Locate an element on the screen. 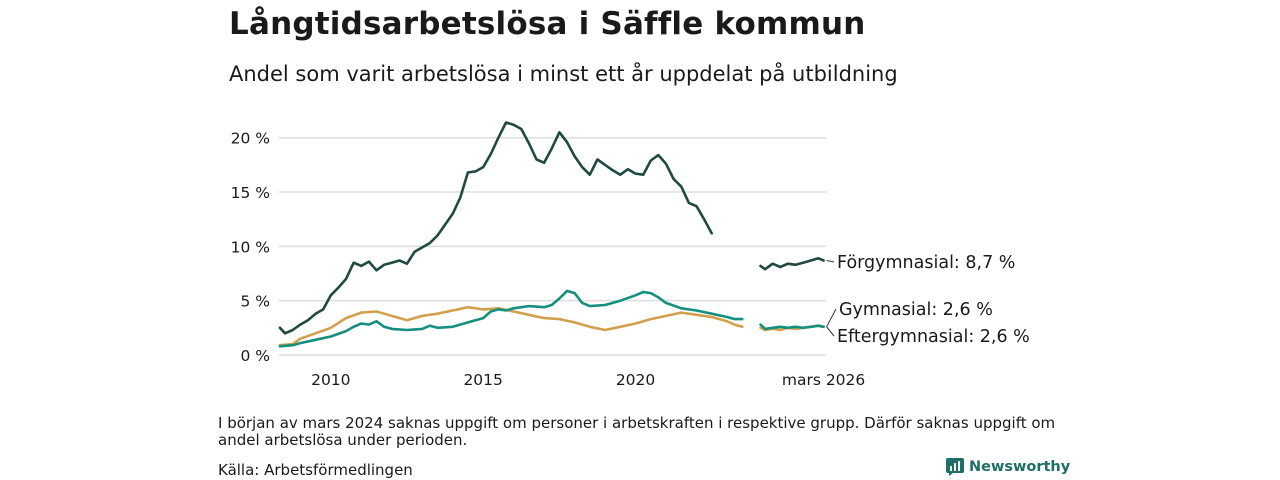 This screenshot has height=480, width=1280. y-axis-ticks: 0 % 5 % 10 % 15 % 20 % is located at coordinates (250, 247).